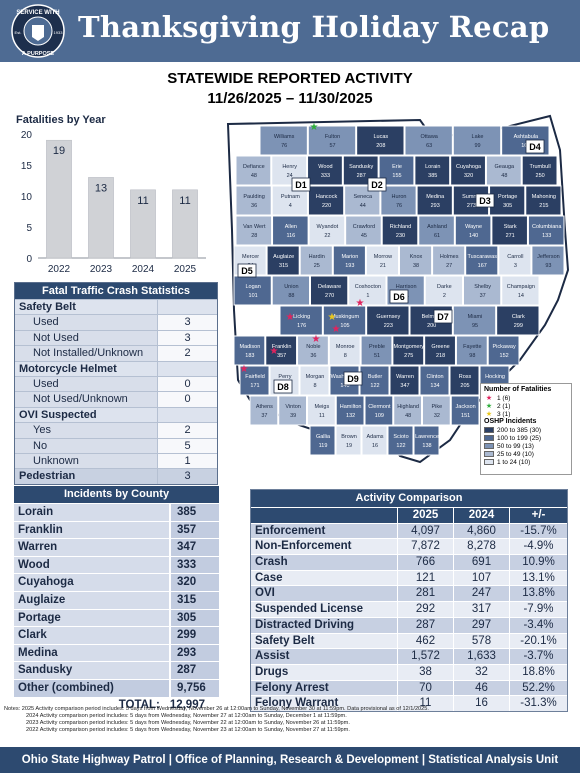 Image resolution: width=580 pixels, height=773 pixels. What do you see at coordinates (538, 594) in the screenshot?
I see `activity-change: 13.8%` at bounding box center [538, 594].